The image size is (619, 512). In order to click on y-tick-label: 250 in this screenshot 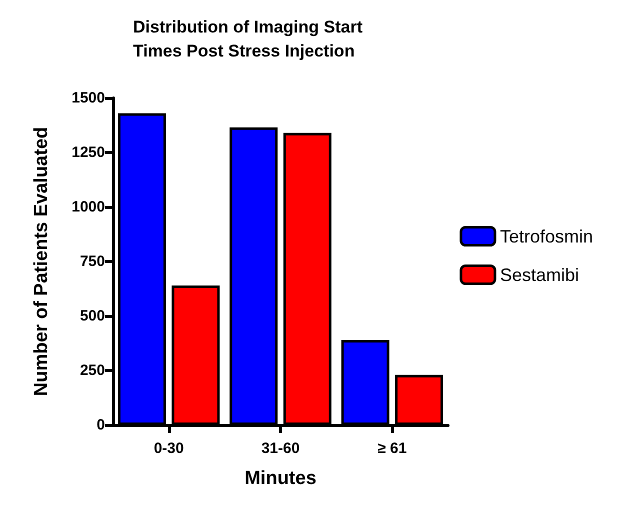, I will do `click(92, 370)`.